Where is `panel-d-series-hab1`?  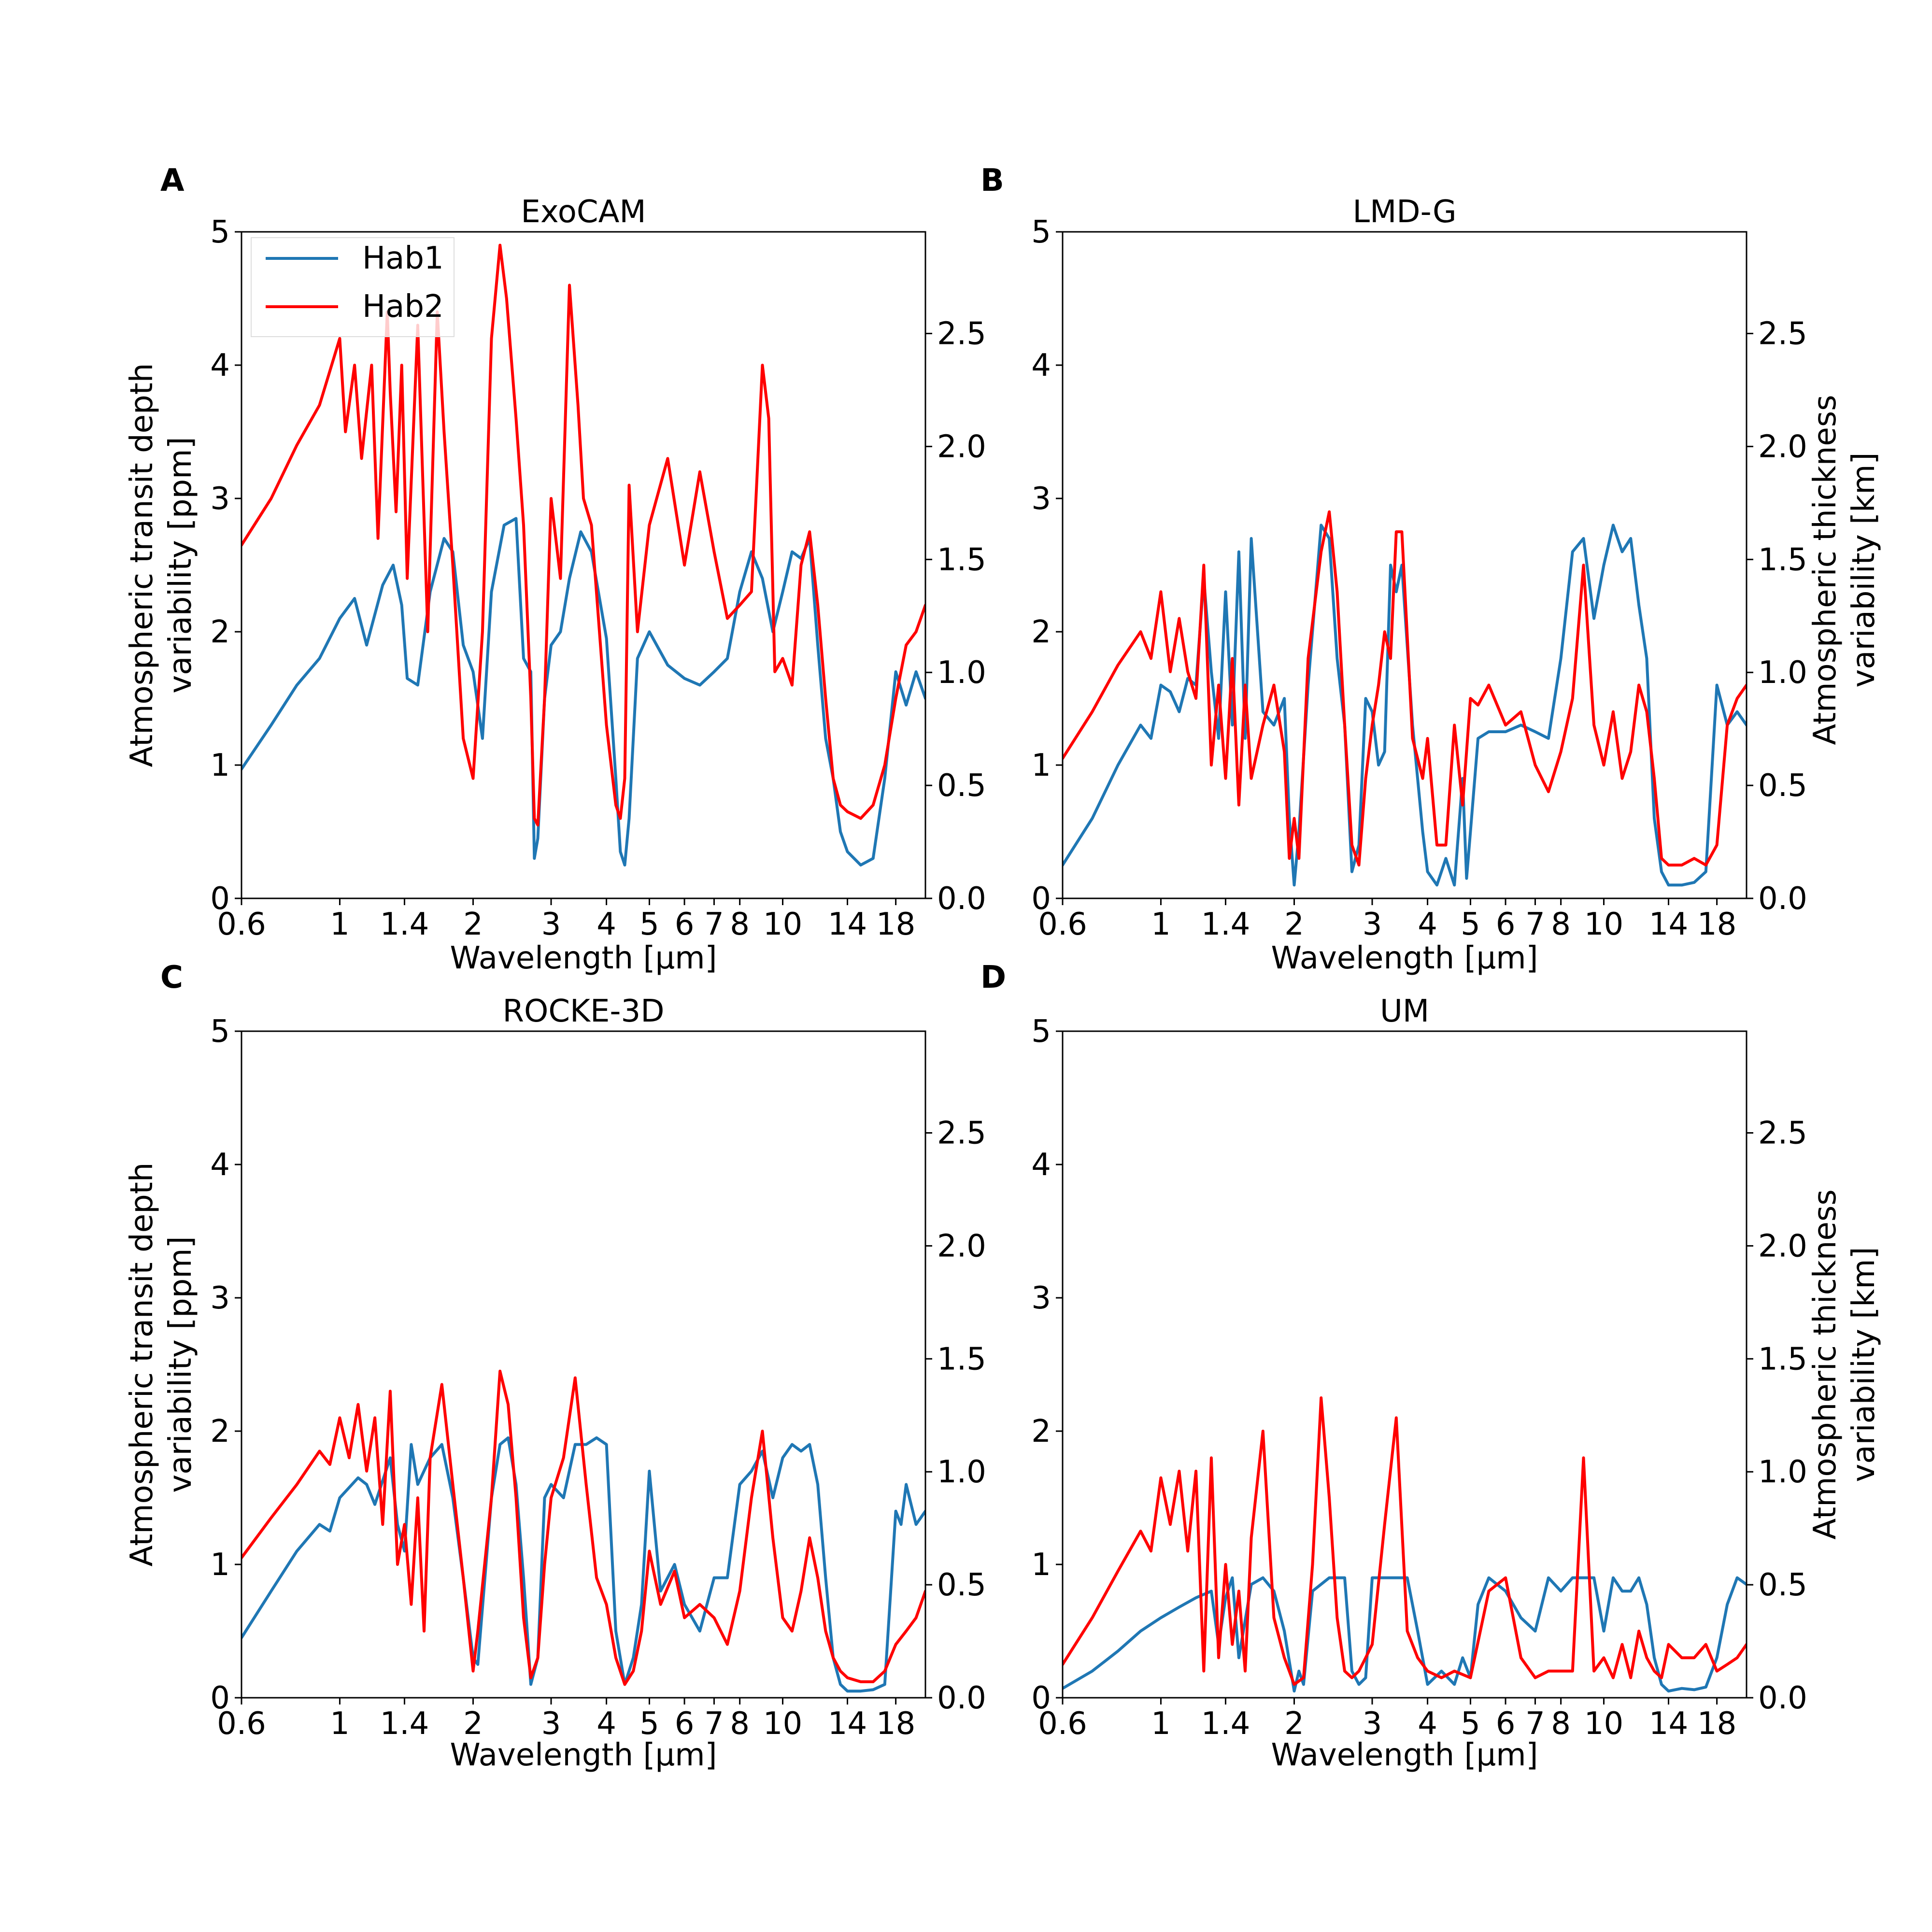 panel-d-series-hab1 is located at coordinates (1405, 1634).